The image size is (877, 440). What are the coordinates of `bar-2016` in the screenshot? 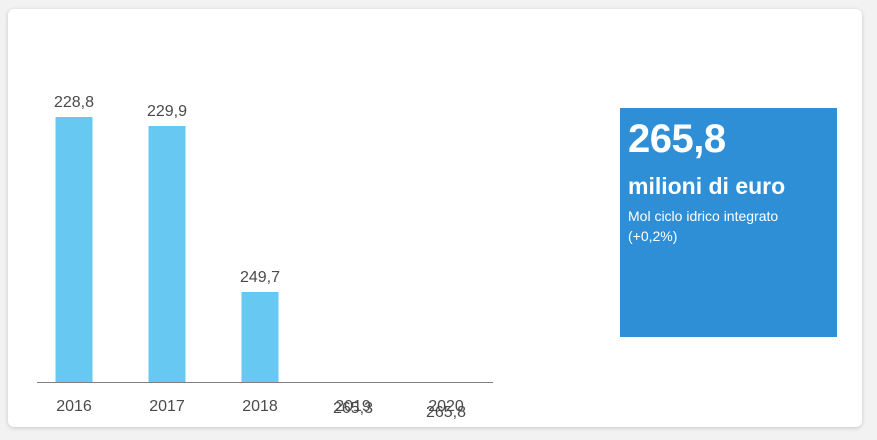 It's located at (74, 249).